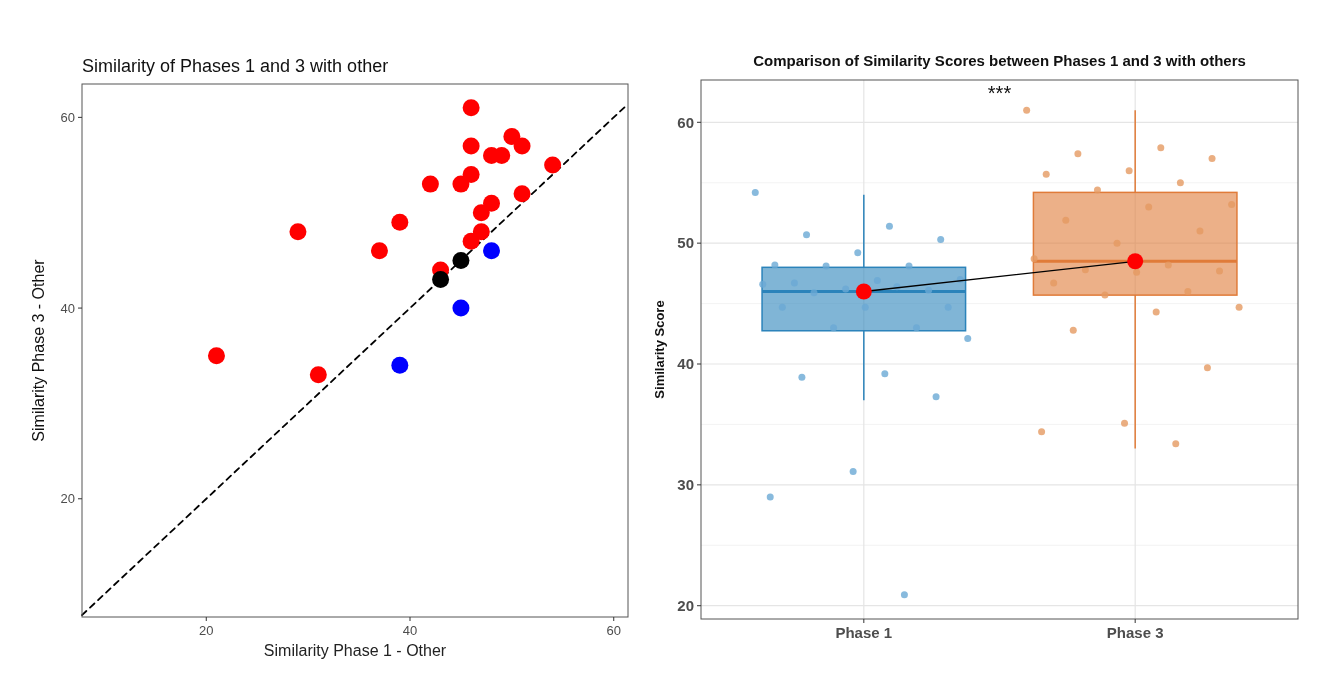  Describe the element at coordinates (999, 60) in the screenshot. I see `chart-title: Comparison of Similarity Scores between Phases 1 and 3 with others` at that location.